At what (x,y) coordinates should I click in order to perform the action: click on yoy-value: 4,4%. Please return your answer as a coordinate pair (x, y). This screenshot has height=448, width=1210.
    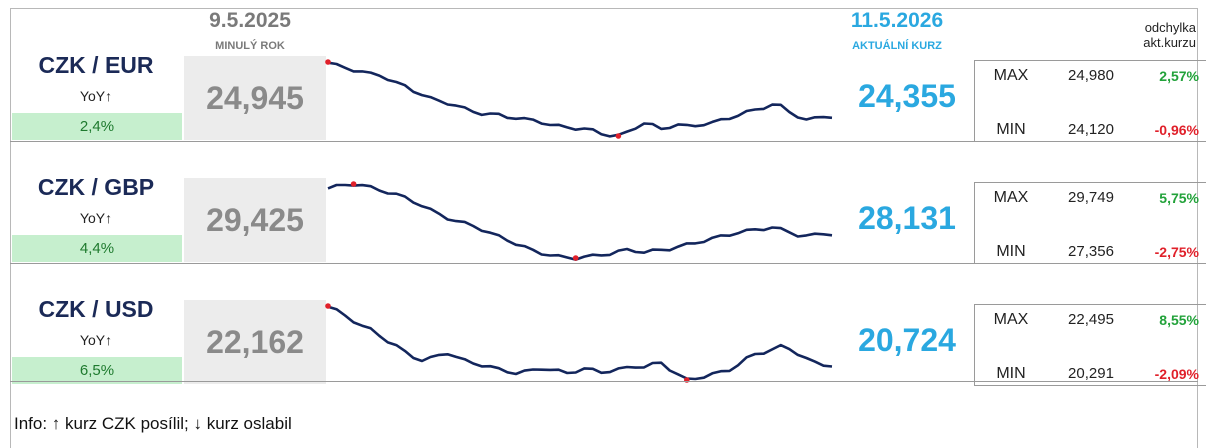
    Looking at the image, I should click on (97, 248).